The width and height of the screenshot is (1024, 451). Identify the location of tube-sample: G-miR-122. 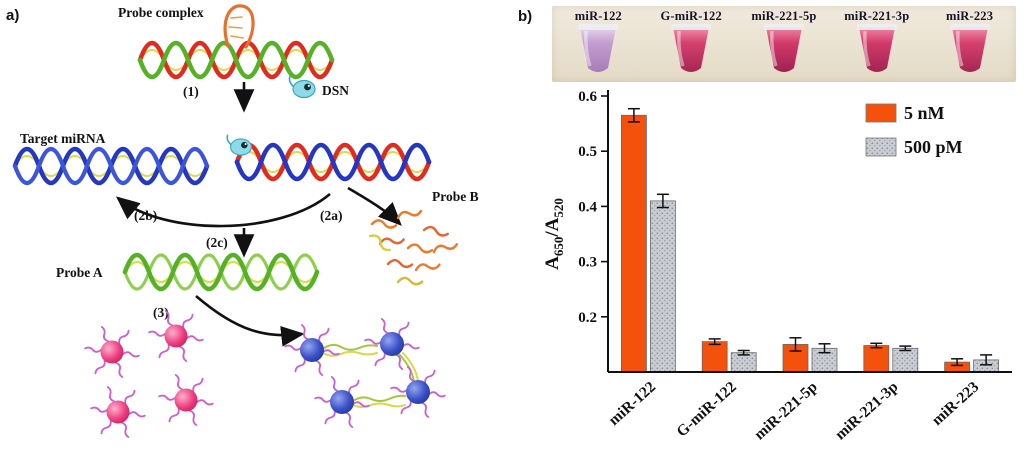
(691, 44).